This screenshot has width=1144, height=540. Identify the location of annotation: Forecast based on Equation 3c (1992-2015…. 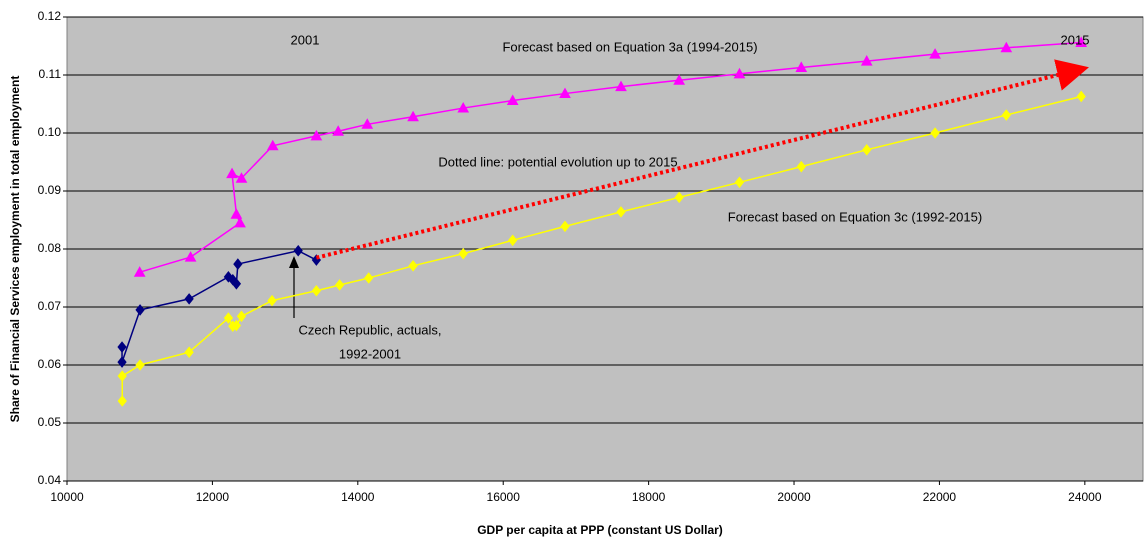
(855, 216).